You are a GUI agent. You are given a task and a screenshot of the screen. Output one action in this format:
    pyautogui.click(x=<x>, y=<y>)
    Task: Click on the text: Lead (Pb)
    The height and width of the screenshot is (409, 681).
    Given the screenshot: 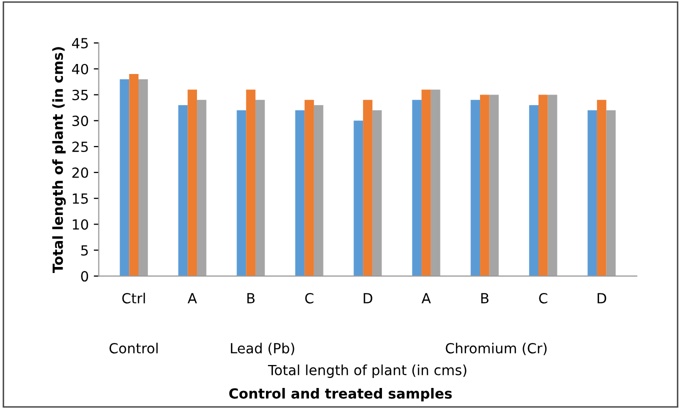 What is the action you would take?
    pyautogui.click(x=262, y=349)
    